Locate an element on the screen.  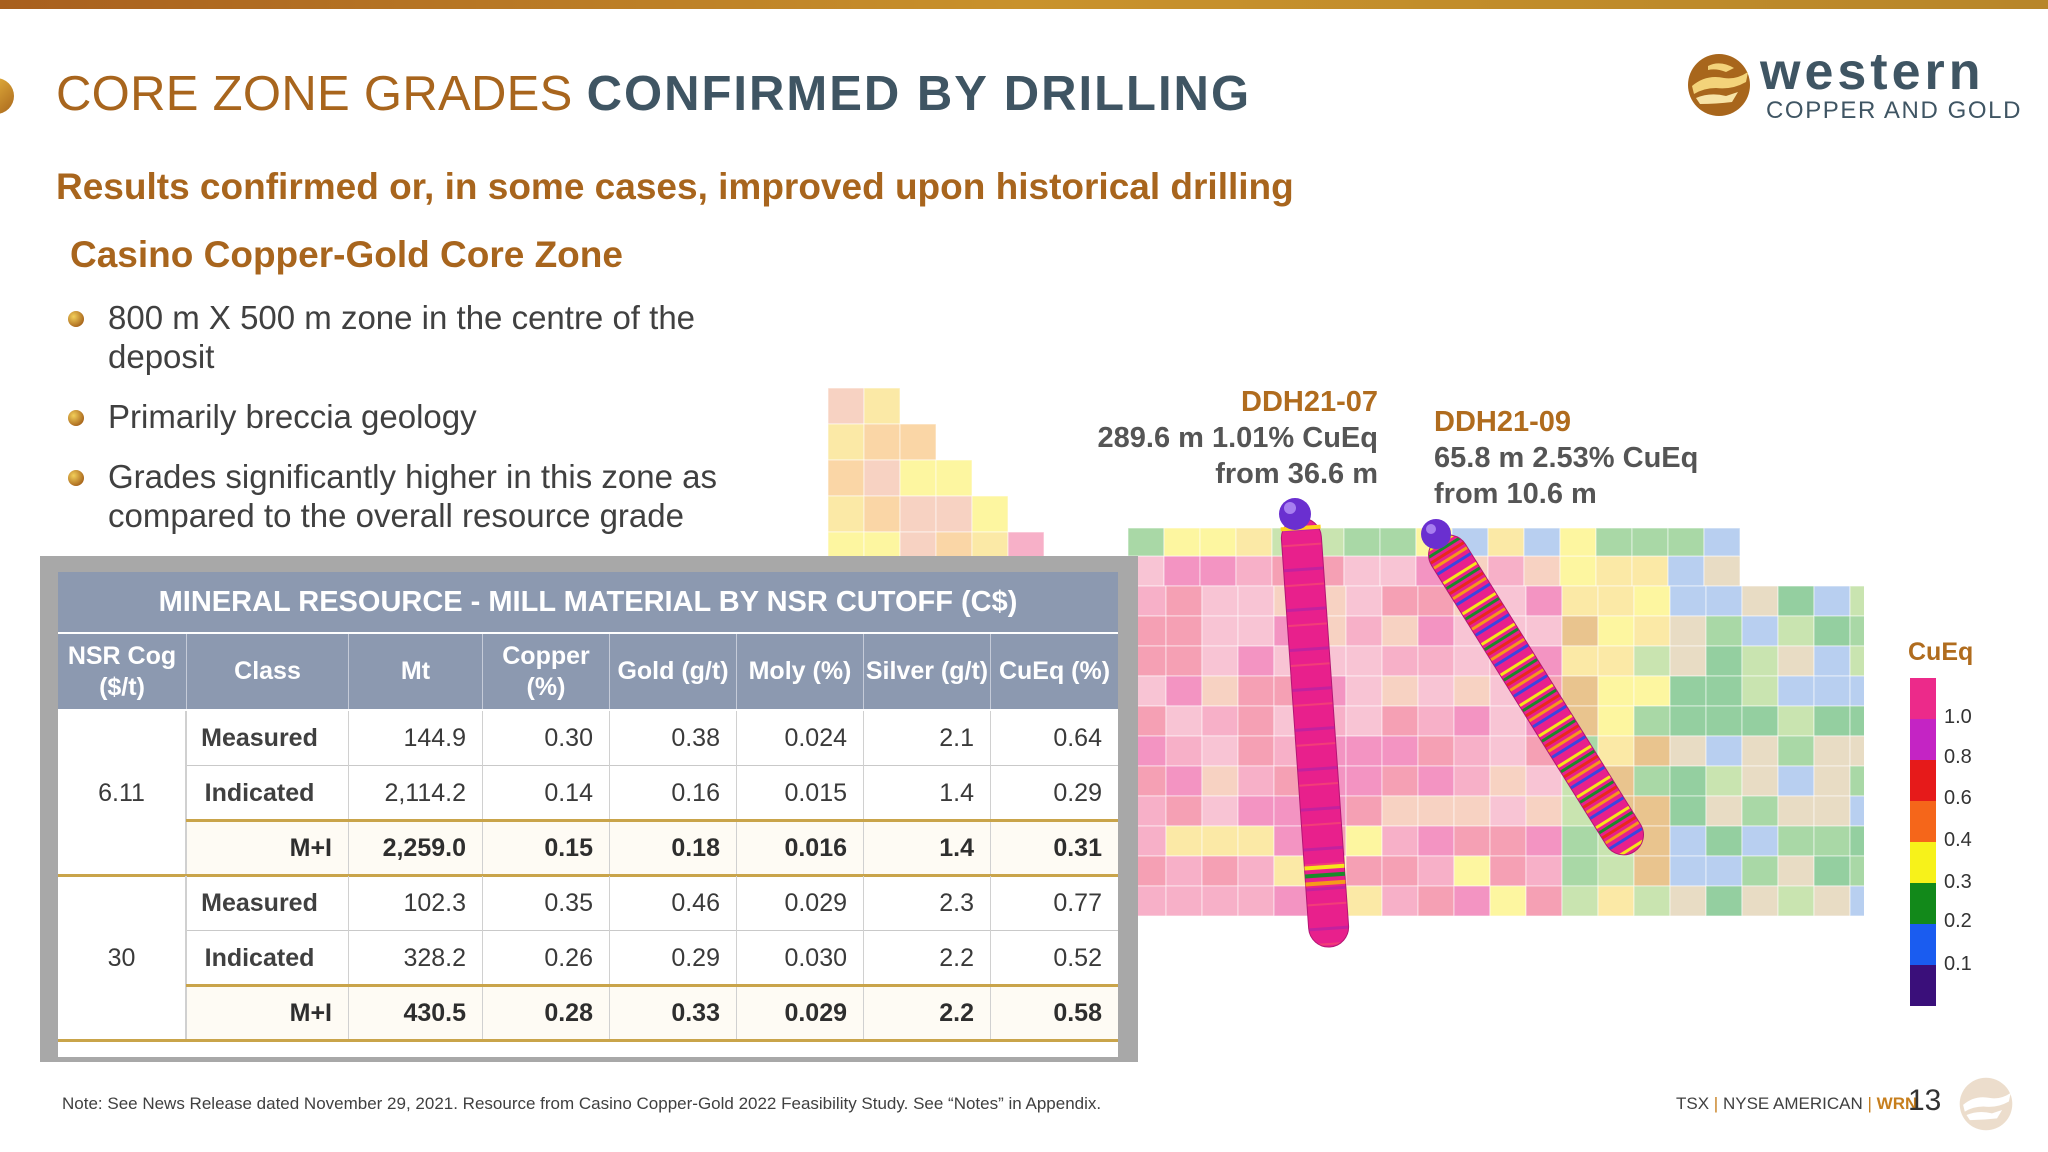
cell-cueq: 0.29 is located at coordinates (1054, 793).